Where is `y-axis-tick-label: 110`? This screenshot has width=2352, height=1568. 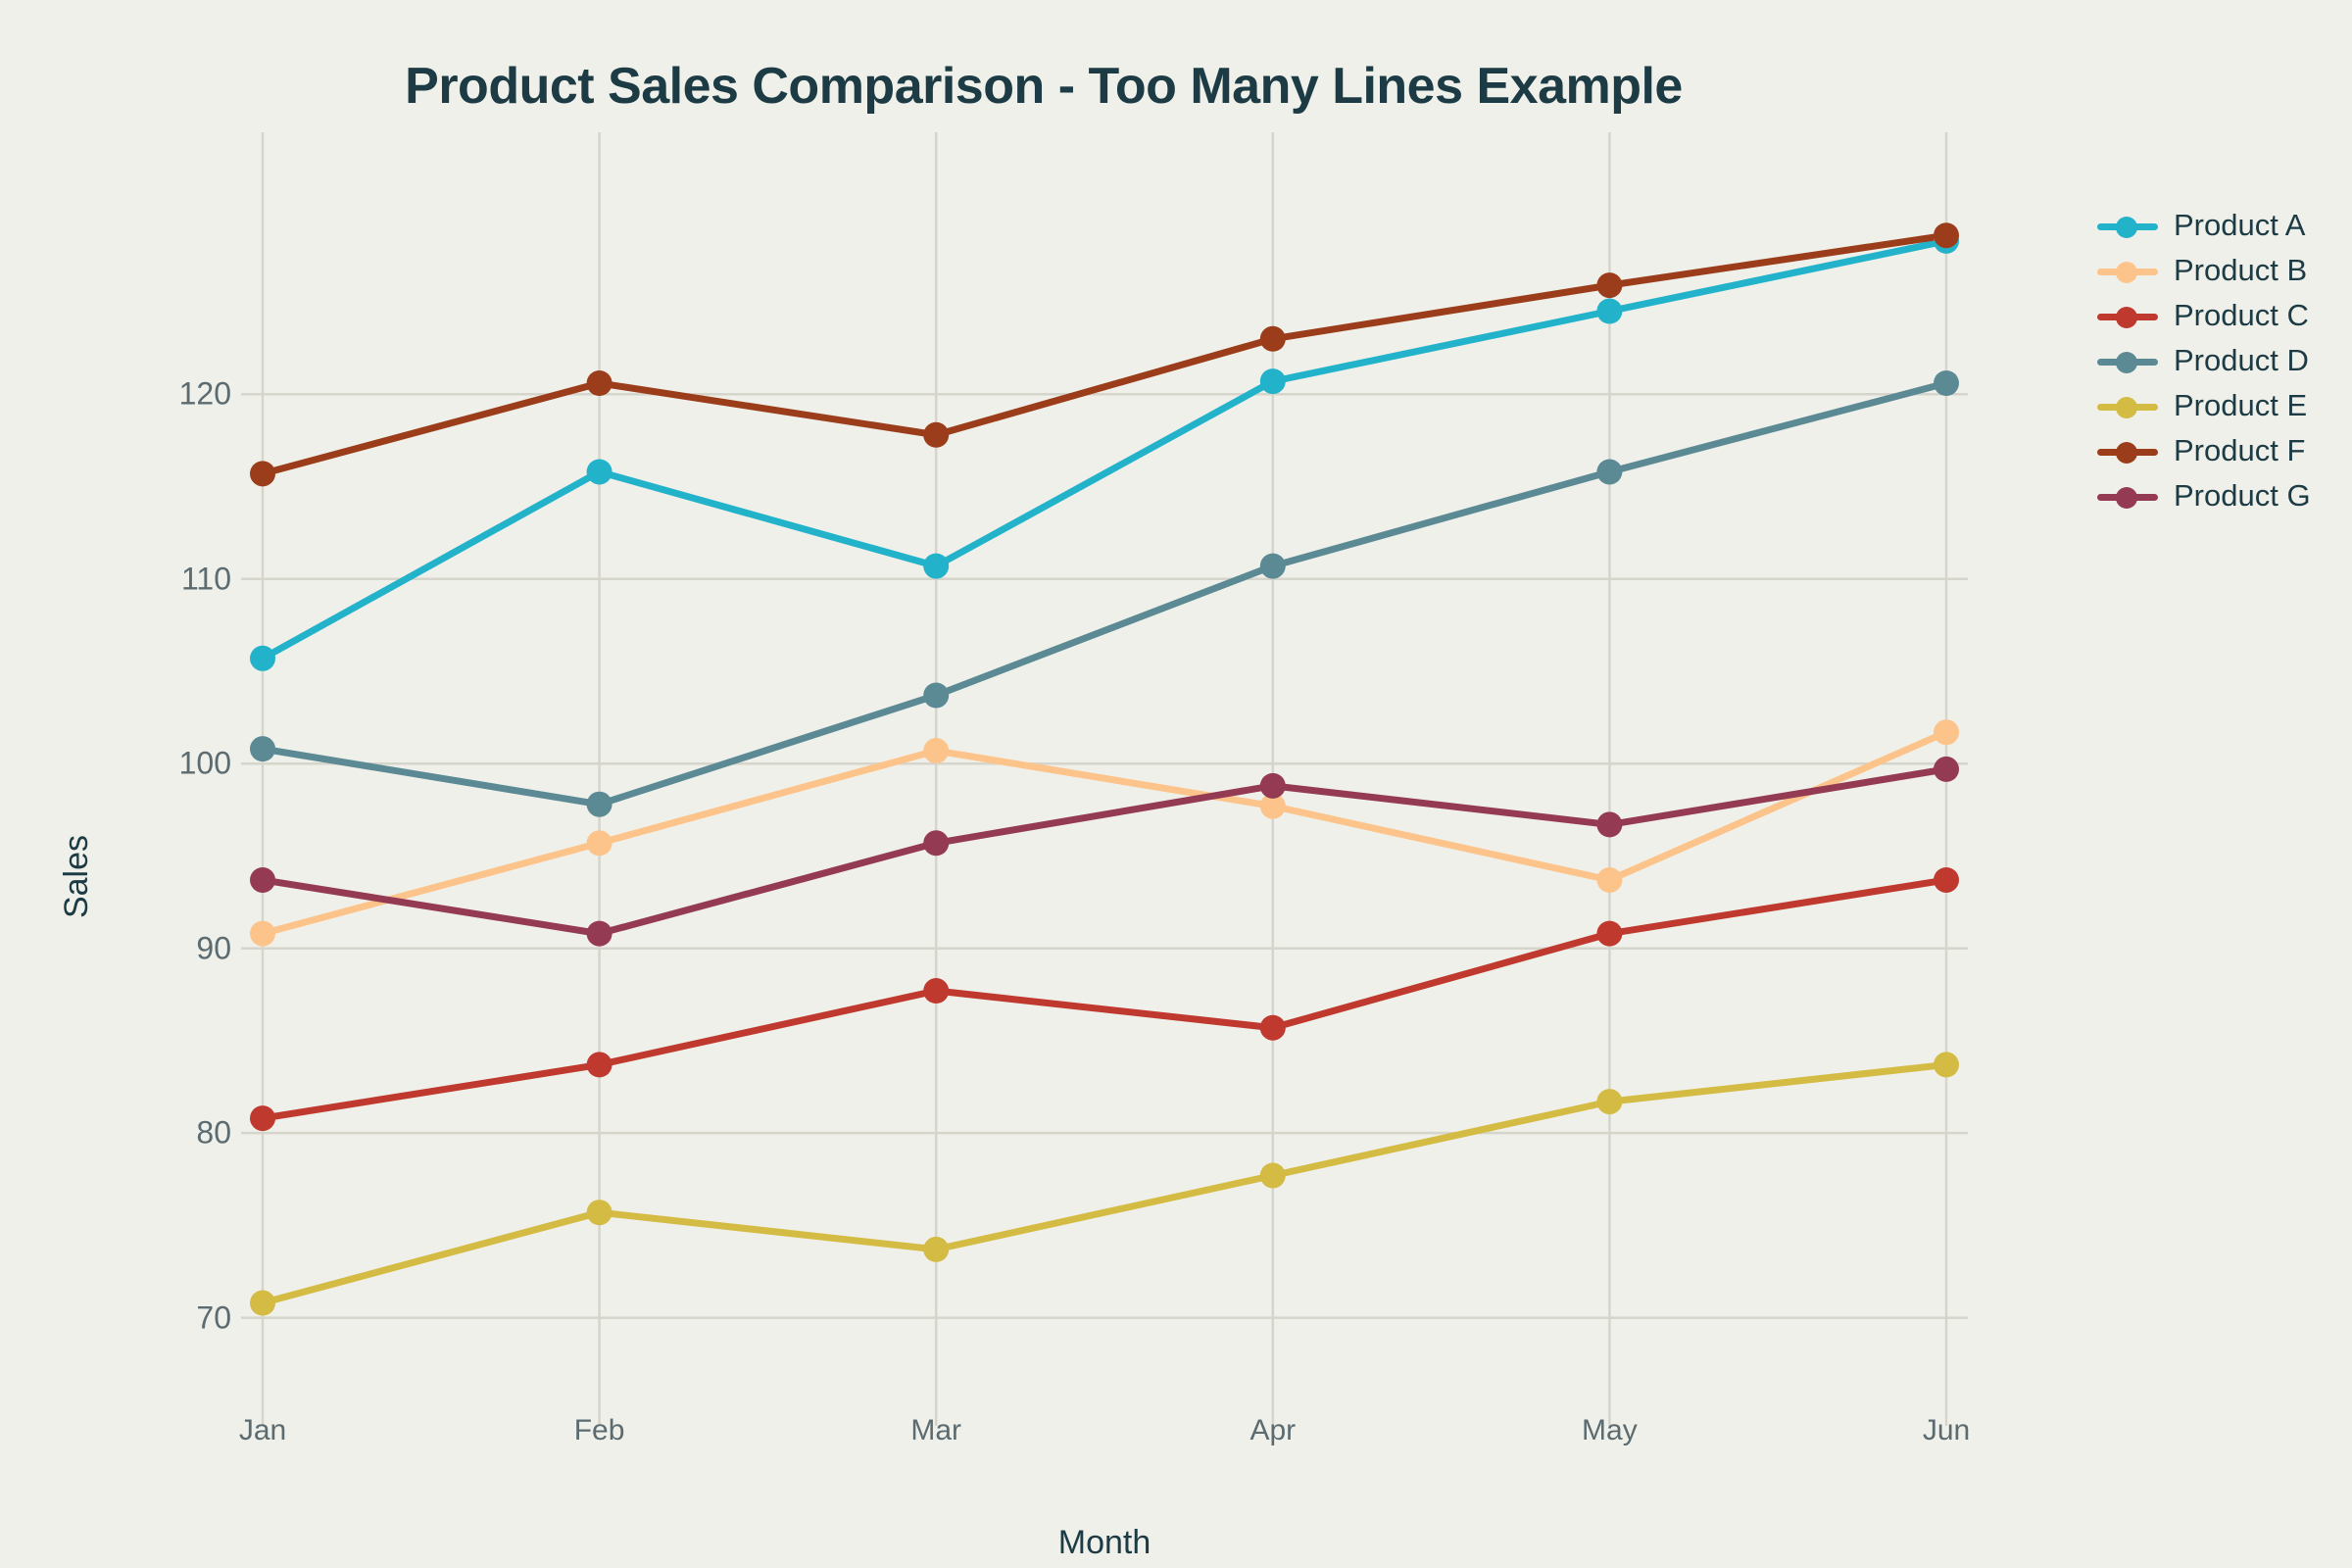 y-axis-tick-label: 110 is located at coordinates (205, 579).